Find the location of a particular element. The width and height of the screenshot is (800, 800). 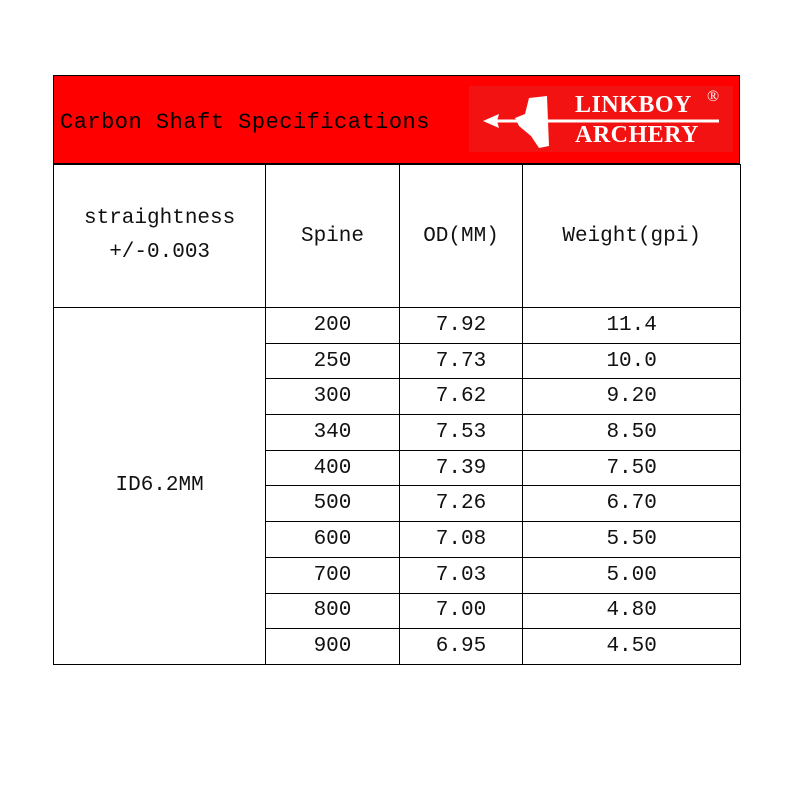

table-row: 250 7.73 10.0 is located at coordinates (397, 361).